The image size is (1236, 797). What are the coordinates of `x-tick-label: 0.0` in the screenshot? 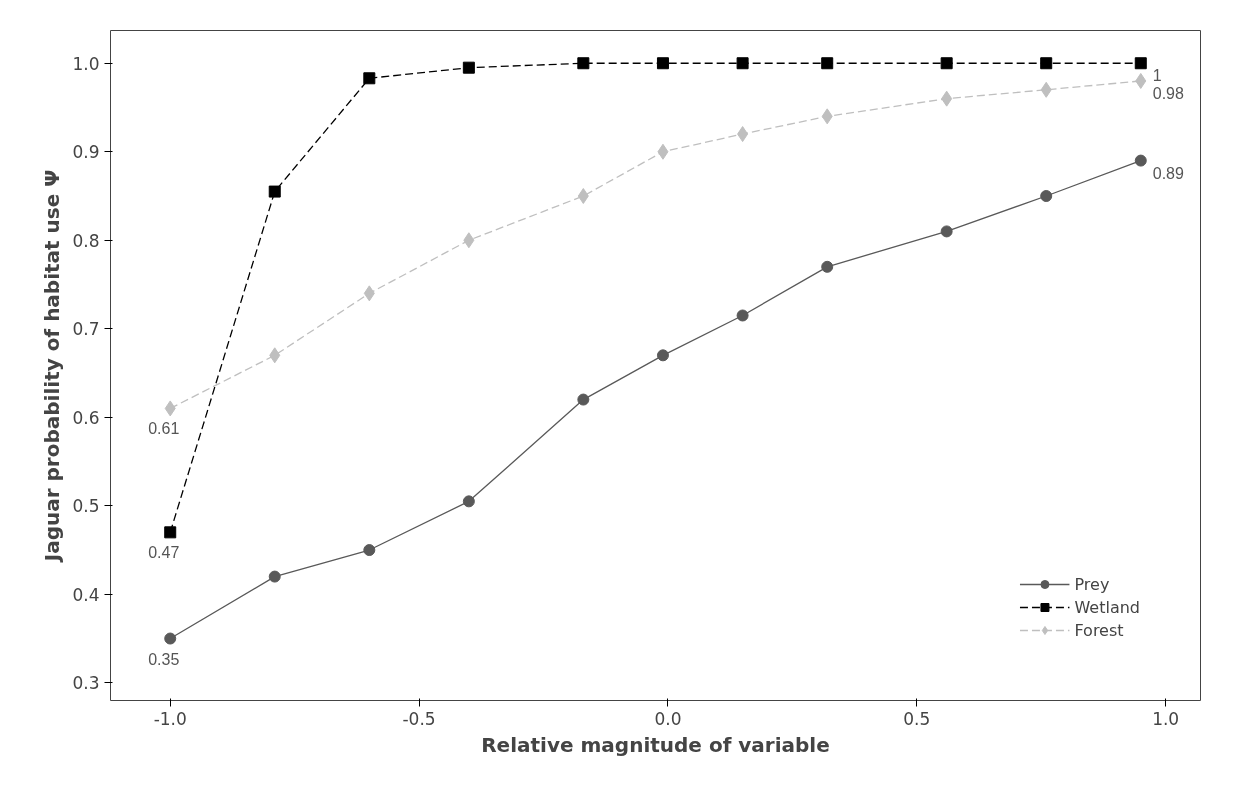 It's located at (668, 718).